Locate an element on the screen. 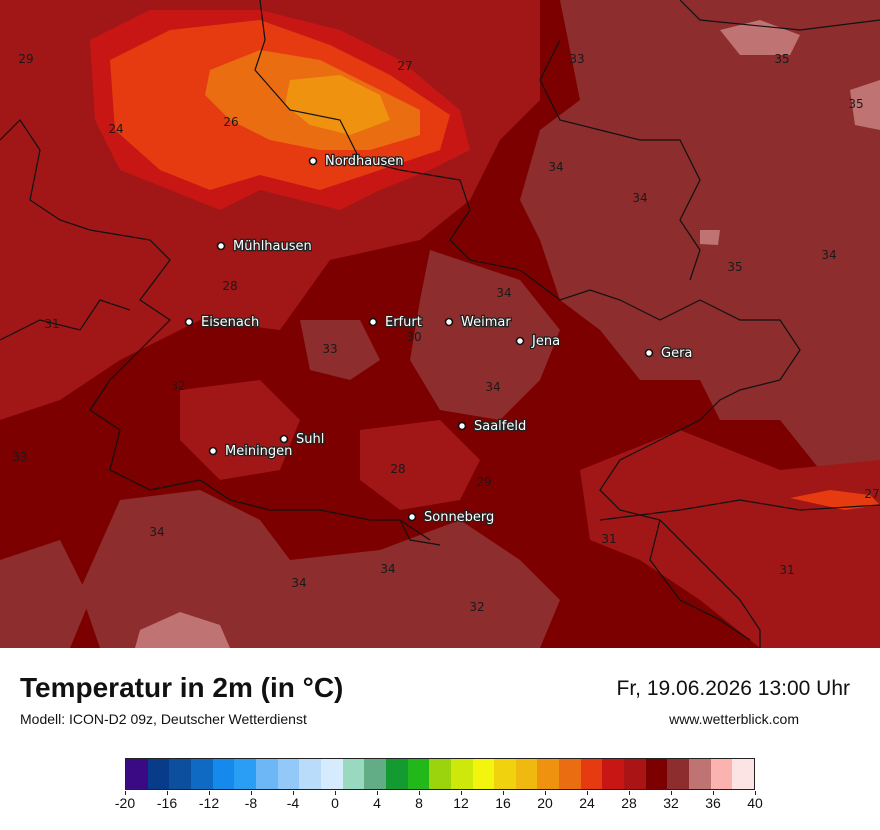  city-marker: Erfurt is located at coordinates (395, 322).